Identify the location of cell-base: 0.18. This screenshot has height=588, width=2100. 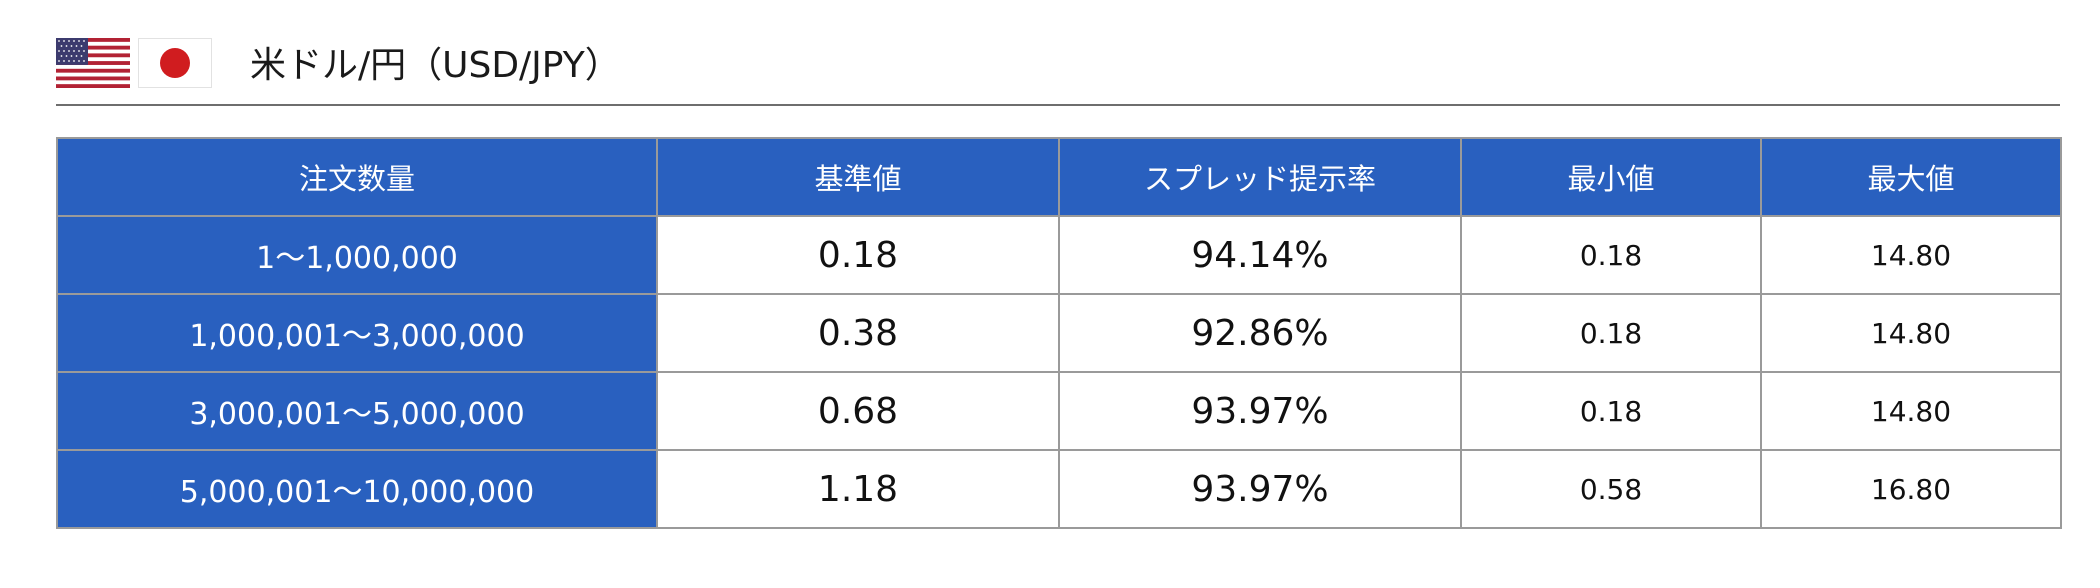
(858, 255).